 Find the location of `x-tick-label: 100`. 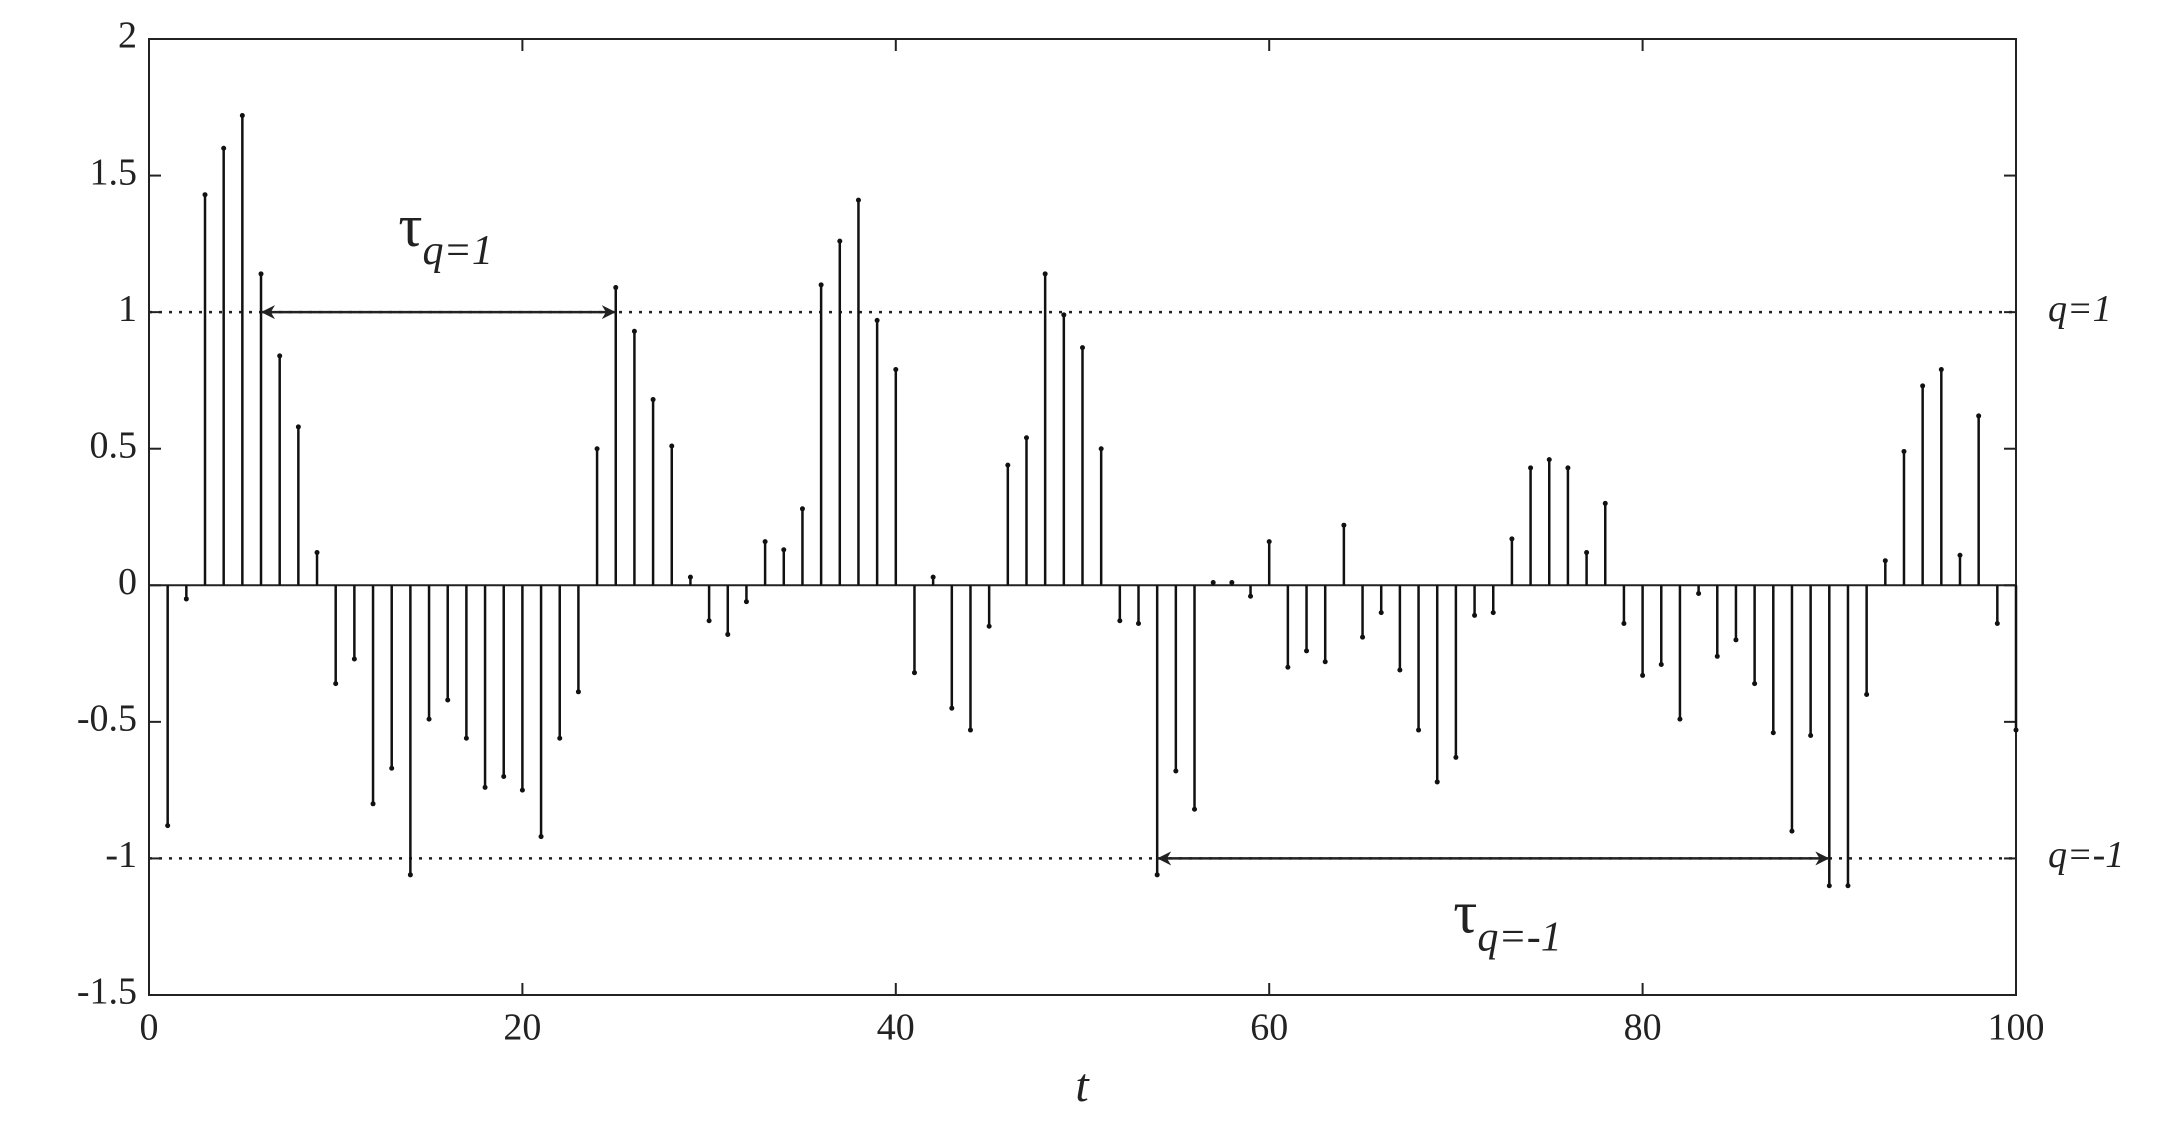

x-tick-label: 100 is located at coordinates (2016, 1028).